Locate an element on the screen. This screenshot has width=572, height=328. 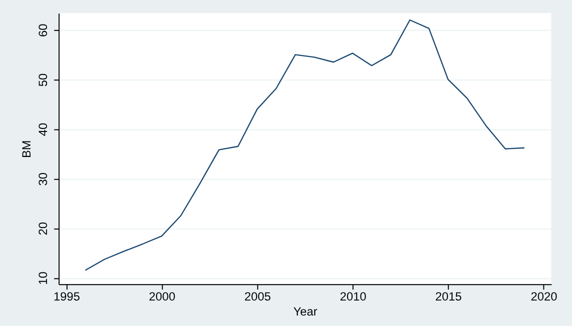
x-axis-title: Year is located at coordinates (305, 311).